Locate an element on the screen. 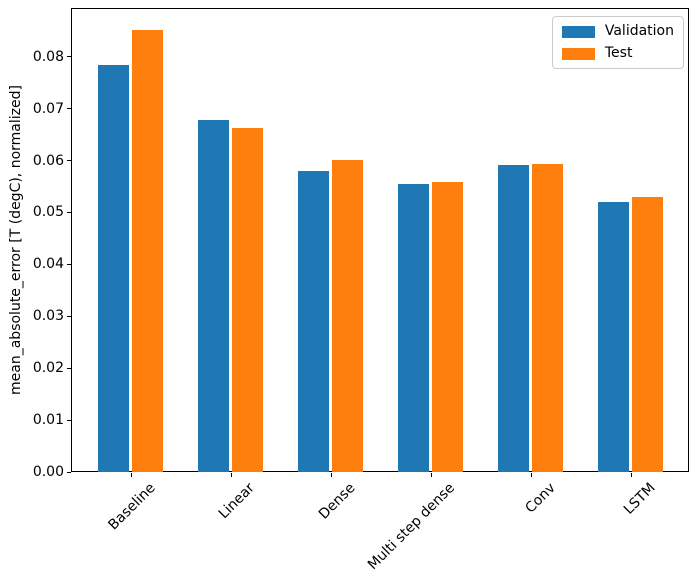  x-tick-label-lstm: LSTM is located at coordinates (639, 499).